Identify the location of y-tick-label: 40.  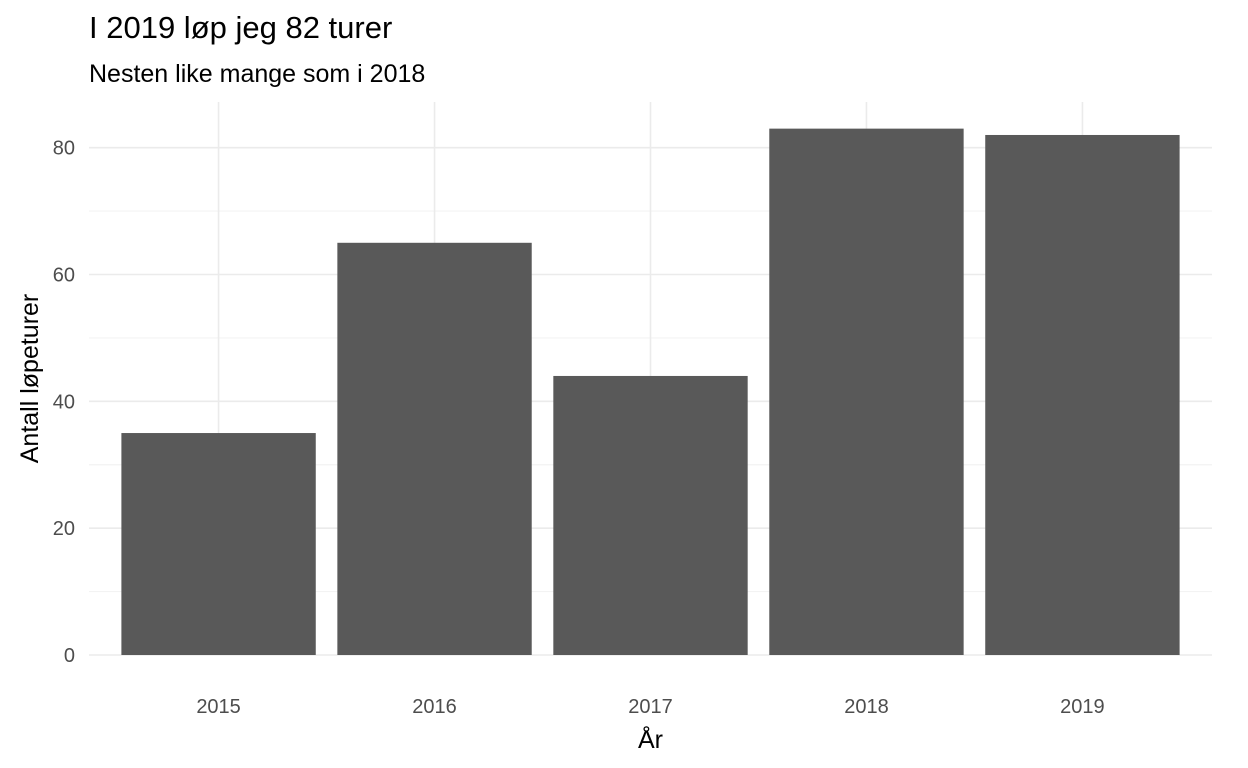
(64, 402).